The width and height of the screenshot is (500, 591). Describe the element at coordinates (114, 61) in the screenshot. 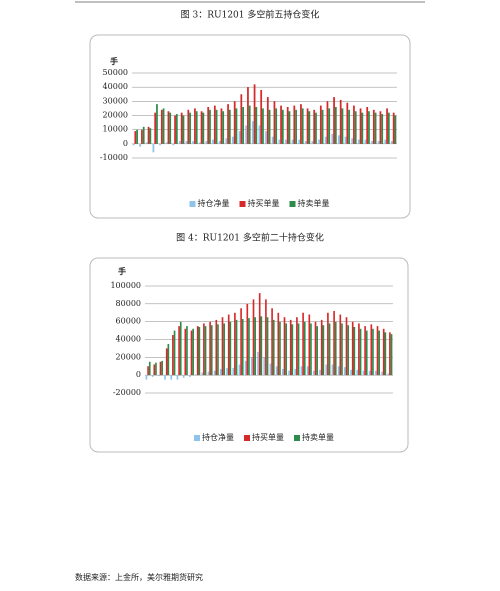

I see `y-axis-label: 手` at that location.